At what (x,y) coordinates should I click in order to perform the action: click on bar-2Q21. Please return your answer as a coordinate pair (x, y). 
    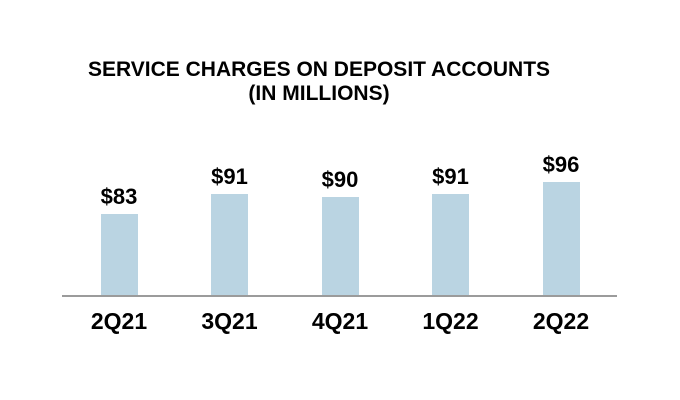
    Looking at the image, I should click on (119, 255).